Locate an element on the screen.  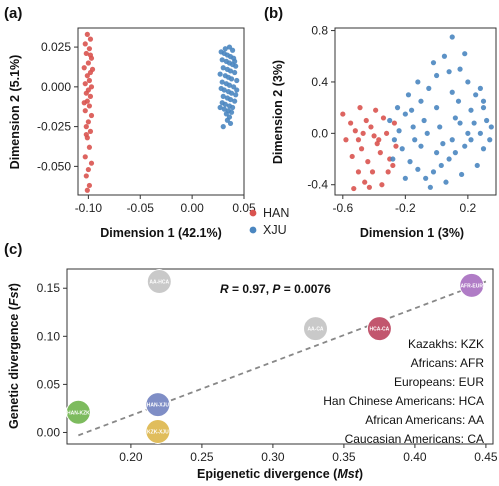
panel-b-x-axis-title: Dimension 1 (3%) is located at coordinates (412, 233).